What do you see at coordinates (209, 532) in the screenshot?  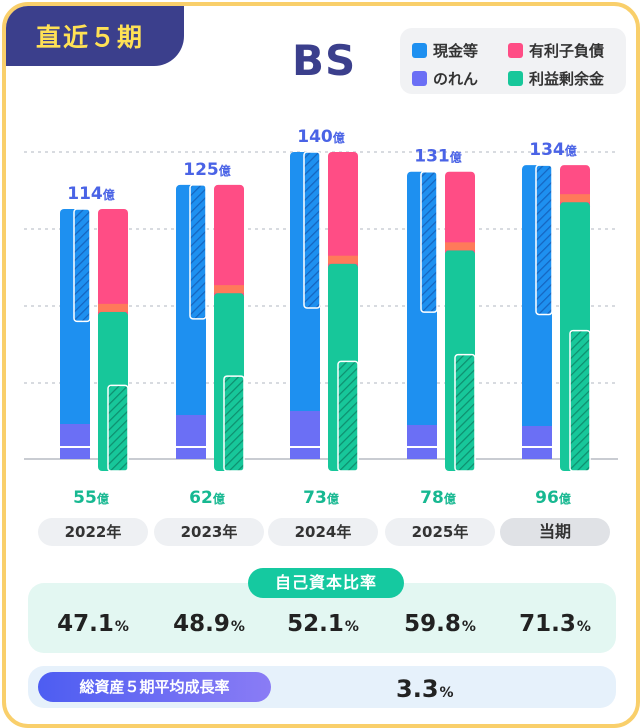 I see `year-label-2023: 2023年` at bounding box center [209, 532].